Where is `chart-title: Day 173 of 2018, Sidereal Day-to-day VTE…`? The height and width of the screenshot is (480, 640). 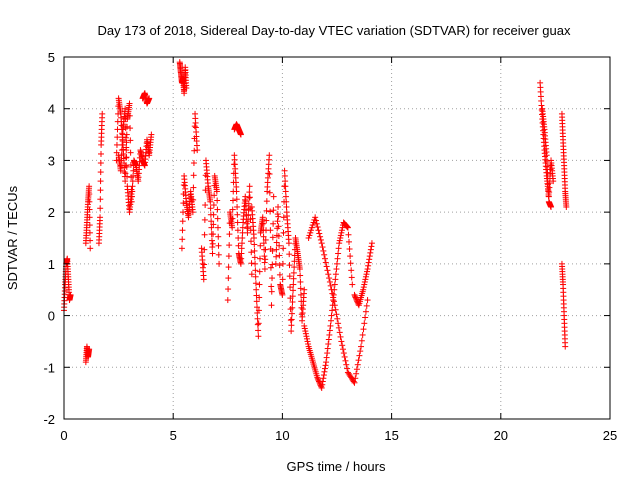
chart-title: Day 173 of 2018, Sidereal Day-to-day VTE… is located at coordinates (334, 30).